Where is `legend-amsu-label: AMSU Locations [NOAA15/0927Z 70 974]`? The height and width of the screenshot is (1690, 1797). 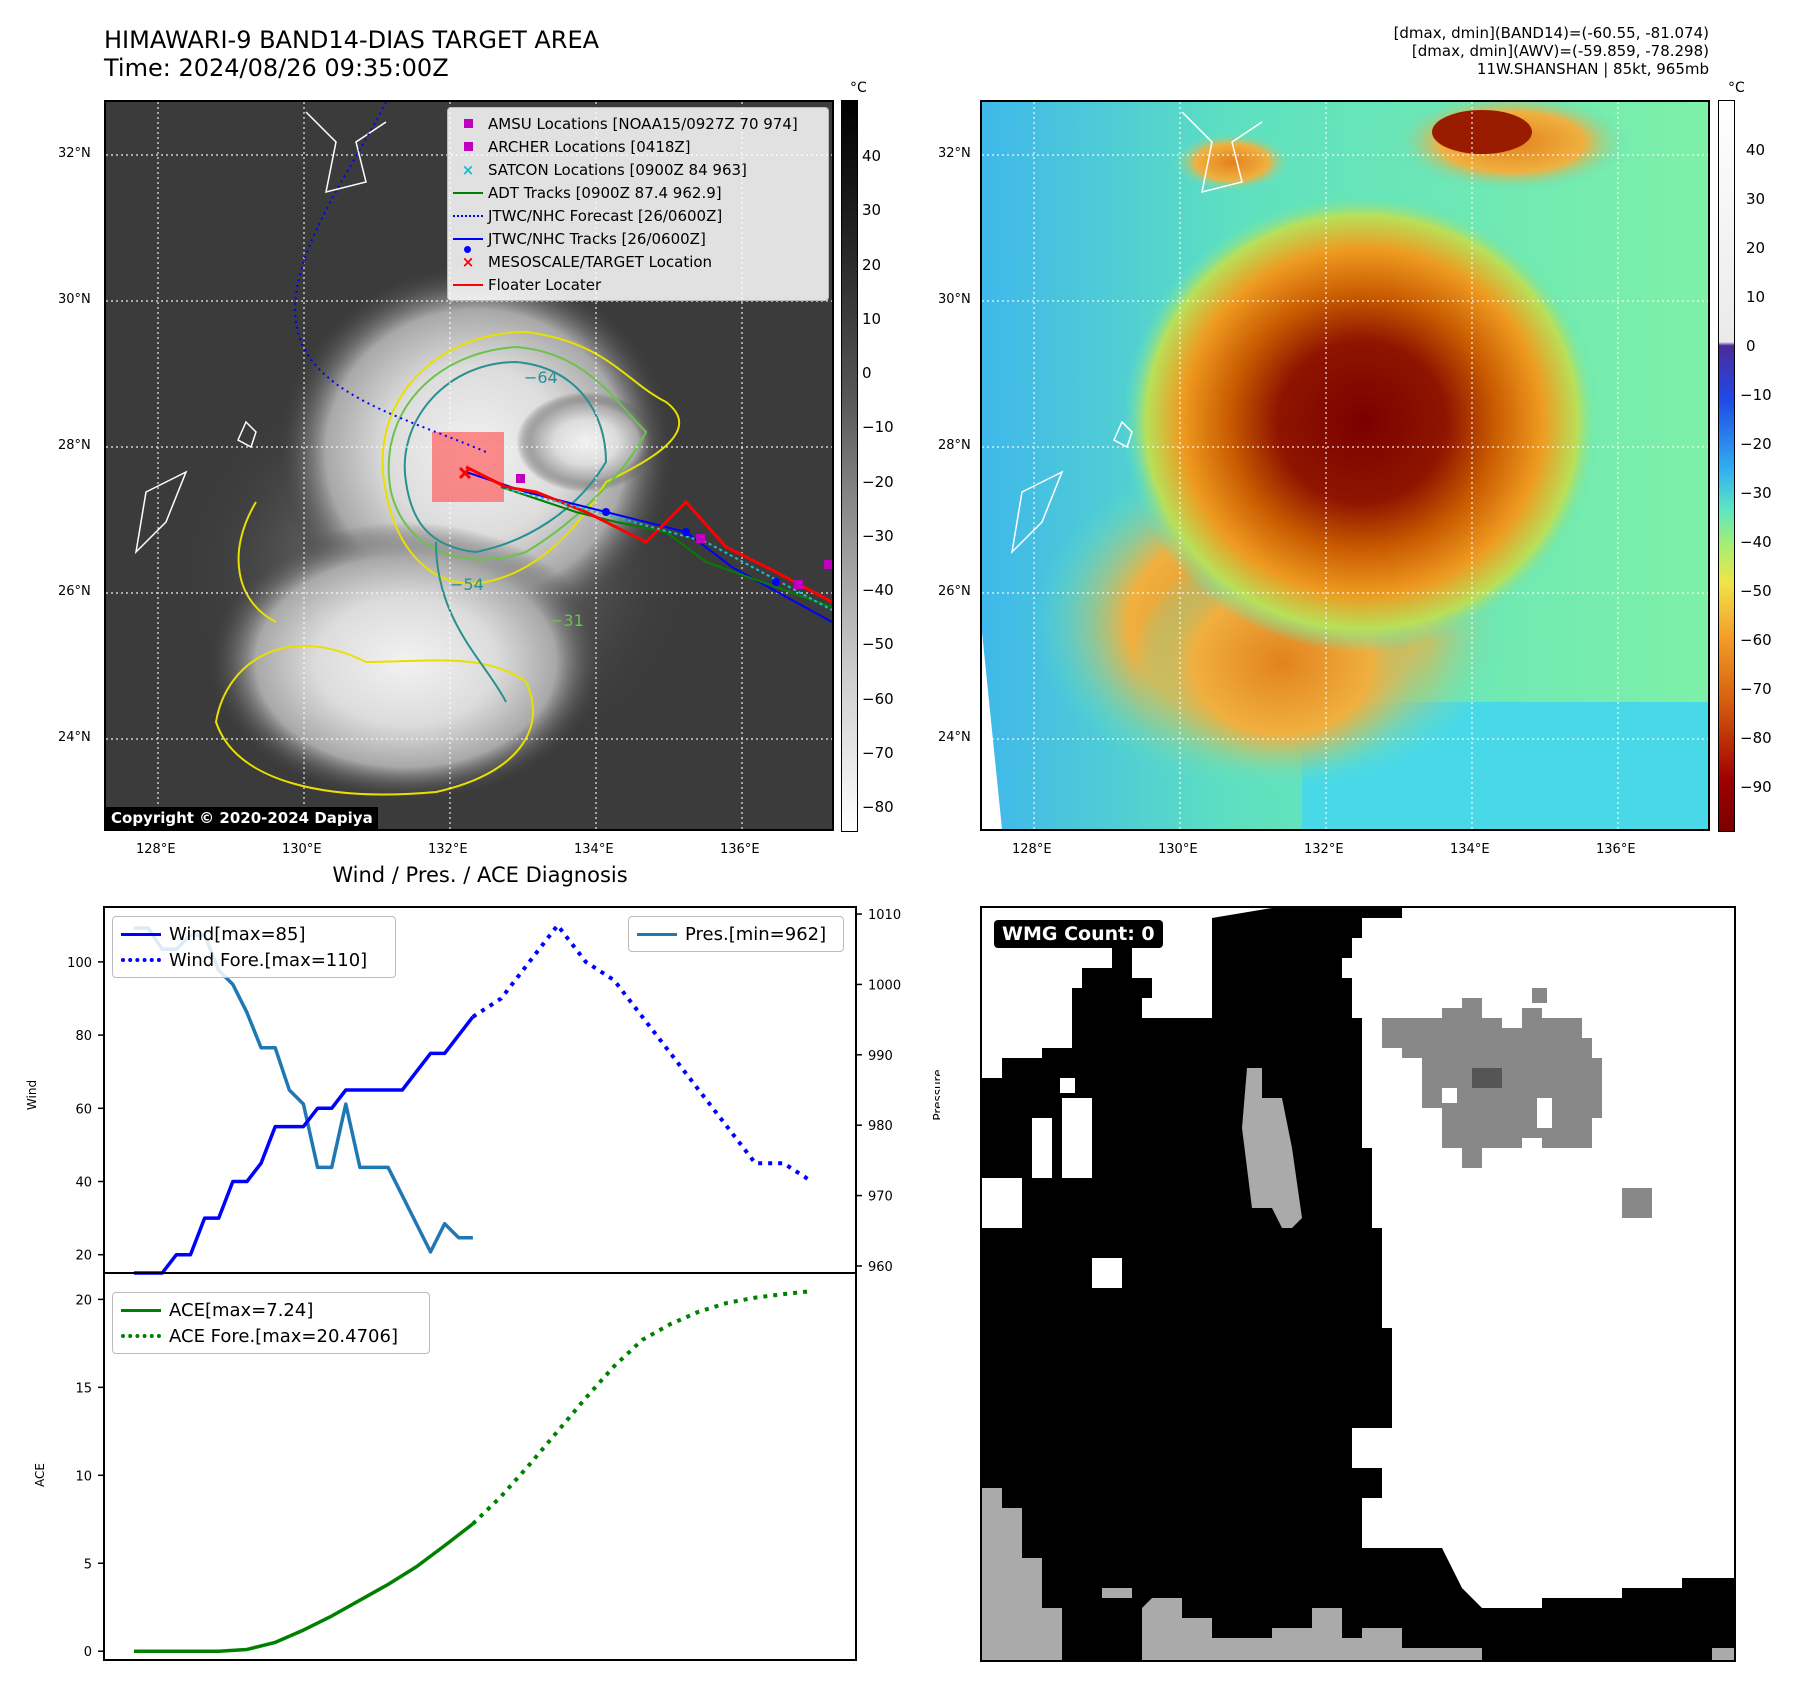
legend-amsu-label: AMSU Locations [NOAA15/0927Z 70 974] is located at coordinates (643, 123).